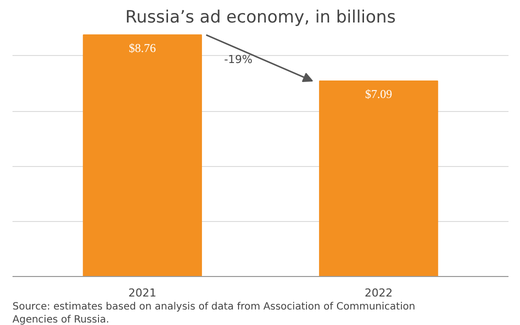  I want to click on chart-title: Russia’s ad economy, in billions, so click(260, 18).